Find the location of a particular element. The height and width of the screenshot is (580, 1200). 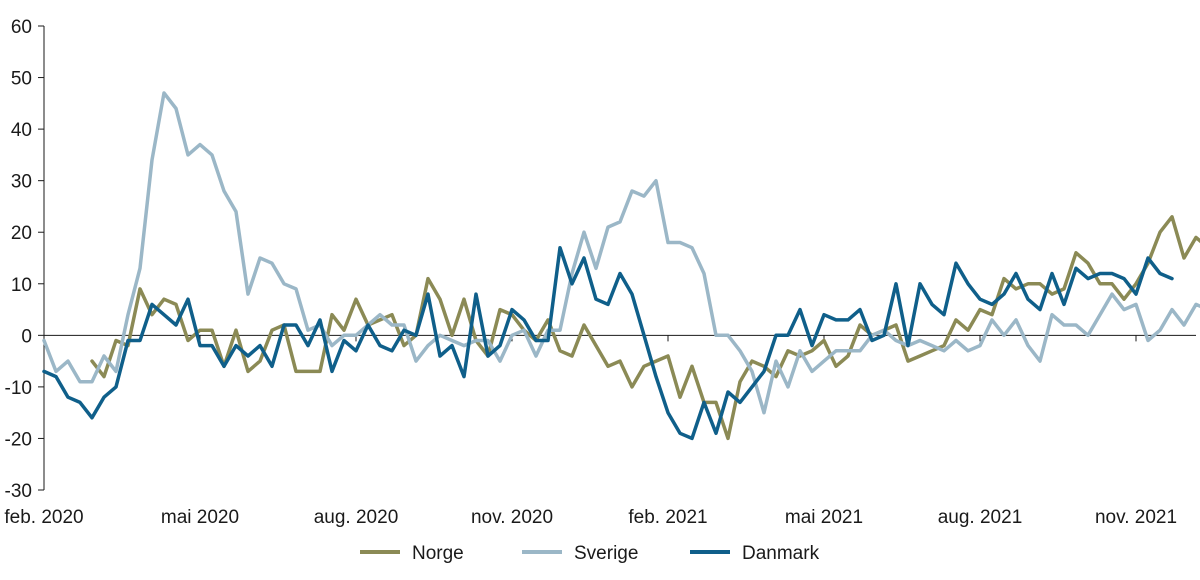

y-tick-label: 50 is located at coordinates (21, 79).